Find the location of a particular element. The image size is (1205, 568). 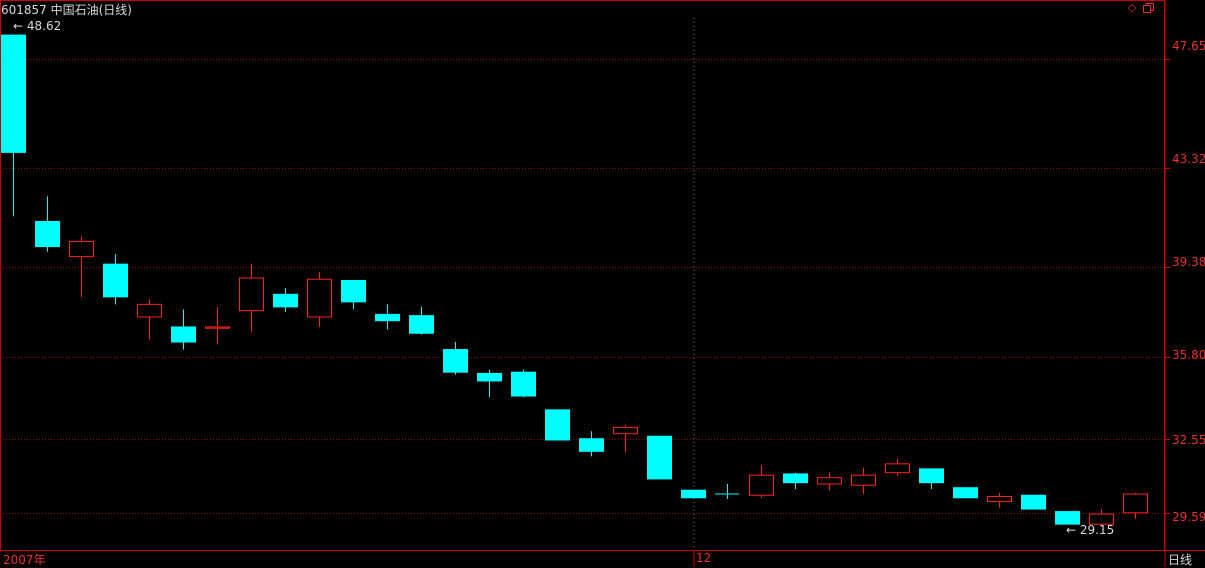

y-tick-label: 47.65 is located at coordinates (1188, 46).